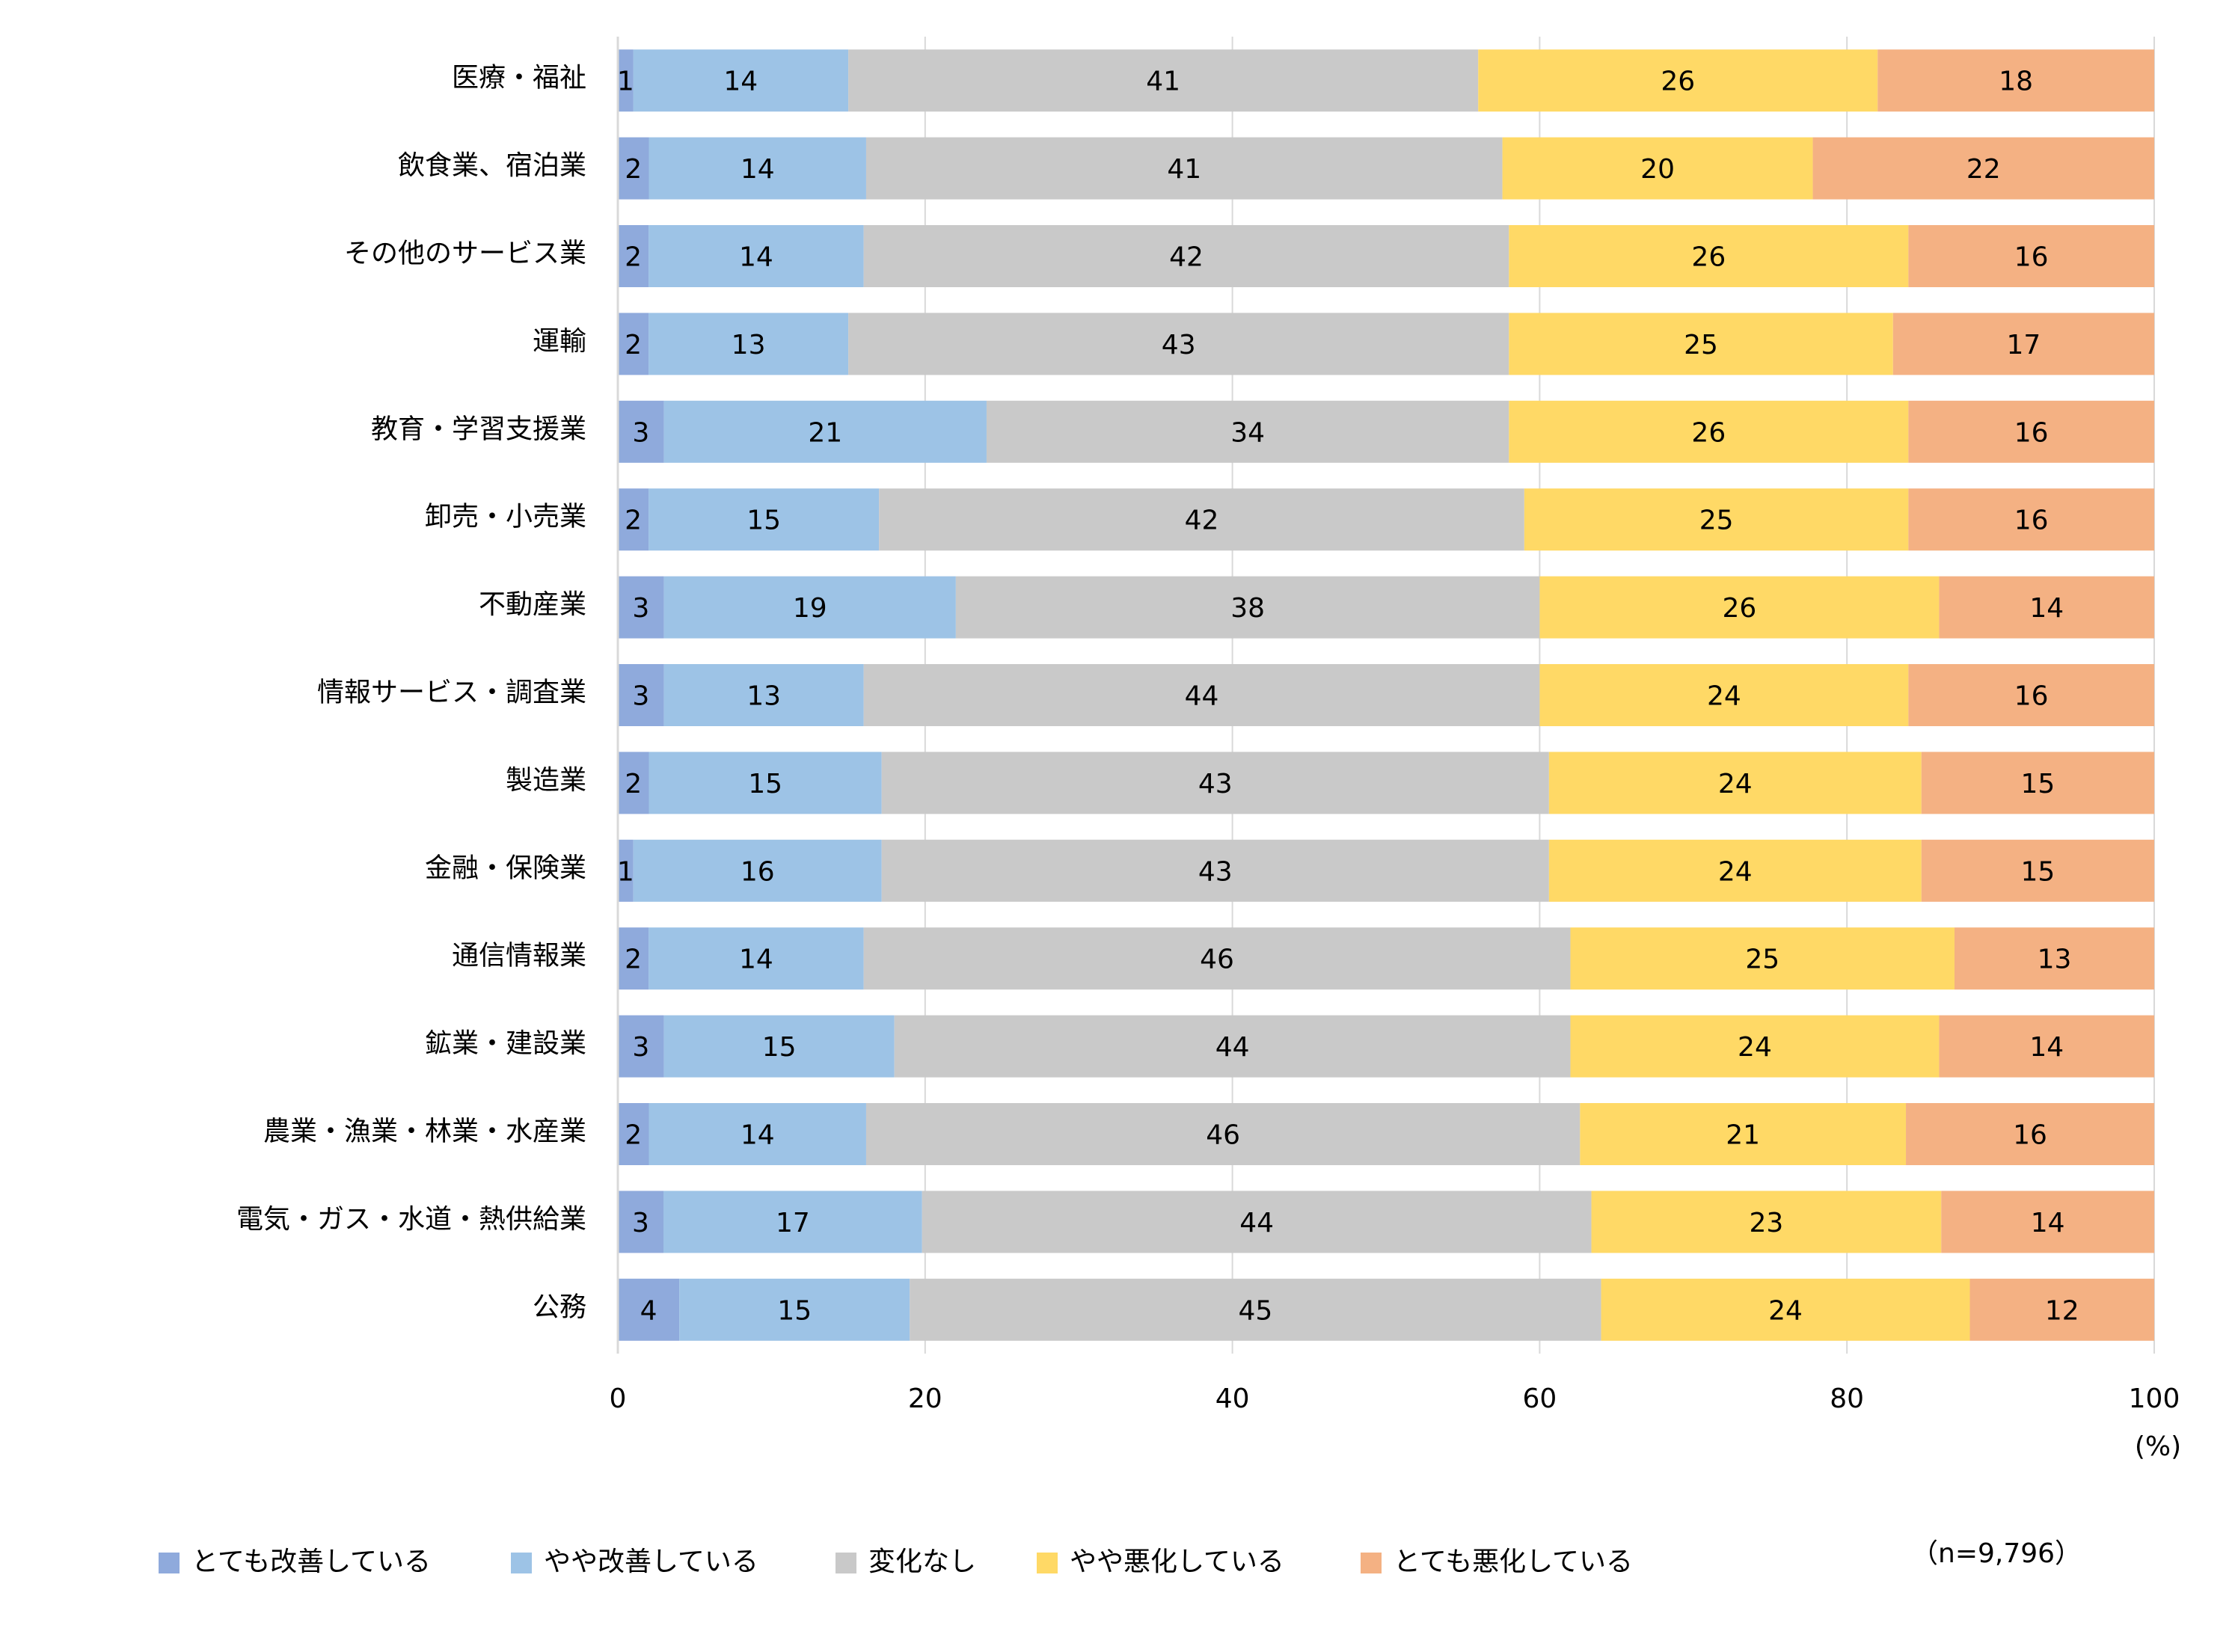 This screenshot has width=2235, height=1652. What do you see at coordinates (2016, 82) in the screenshot?
I see `data-label: 18` at bounding box center [2016, 82].